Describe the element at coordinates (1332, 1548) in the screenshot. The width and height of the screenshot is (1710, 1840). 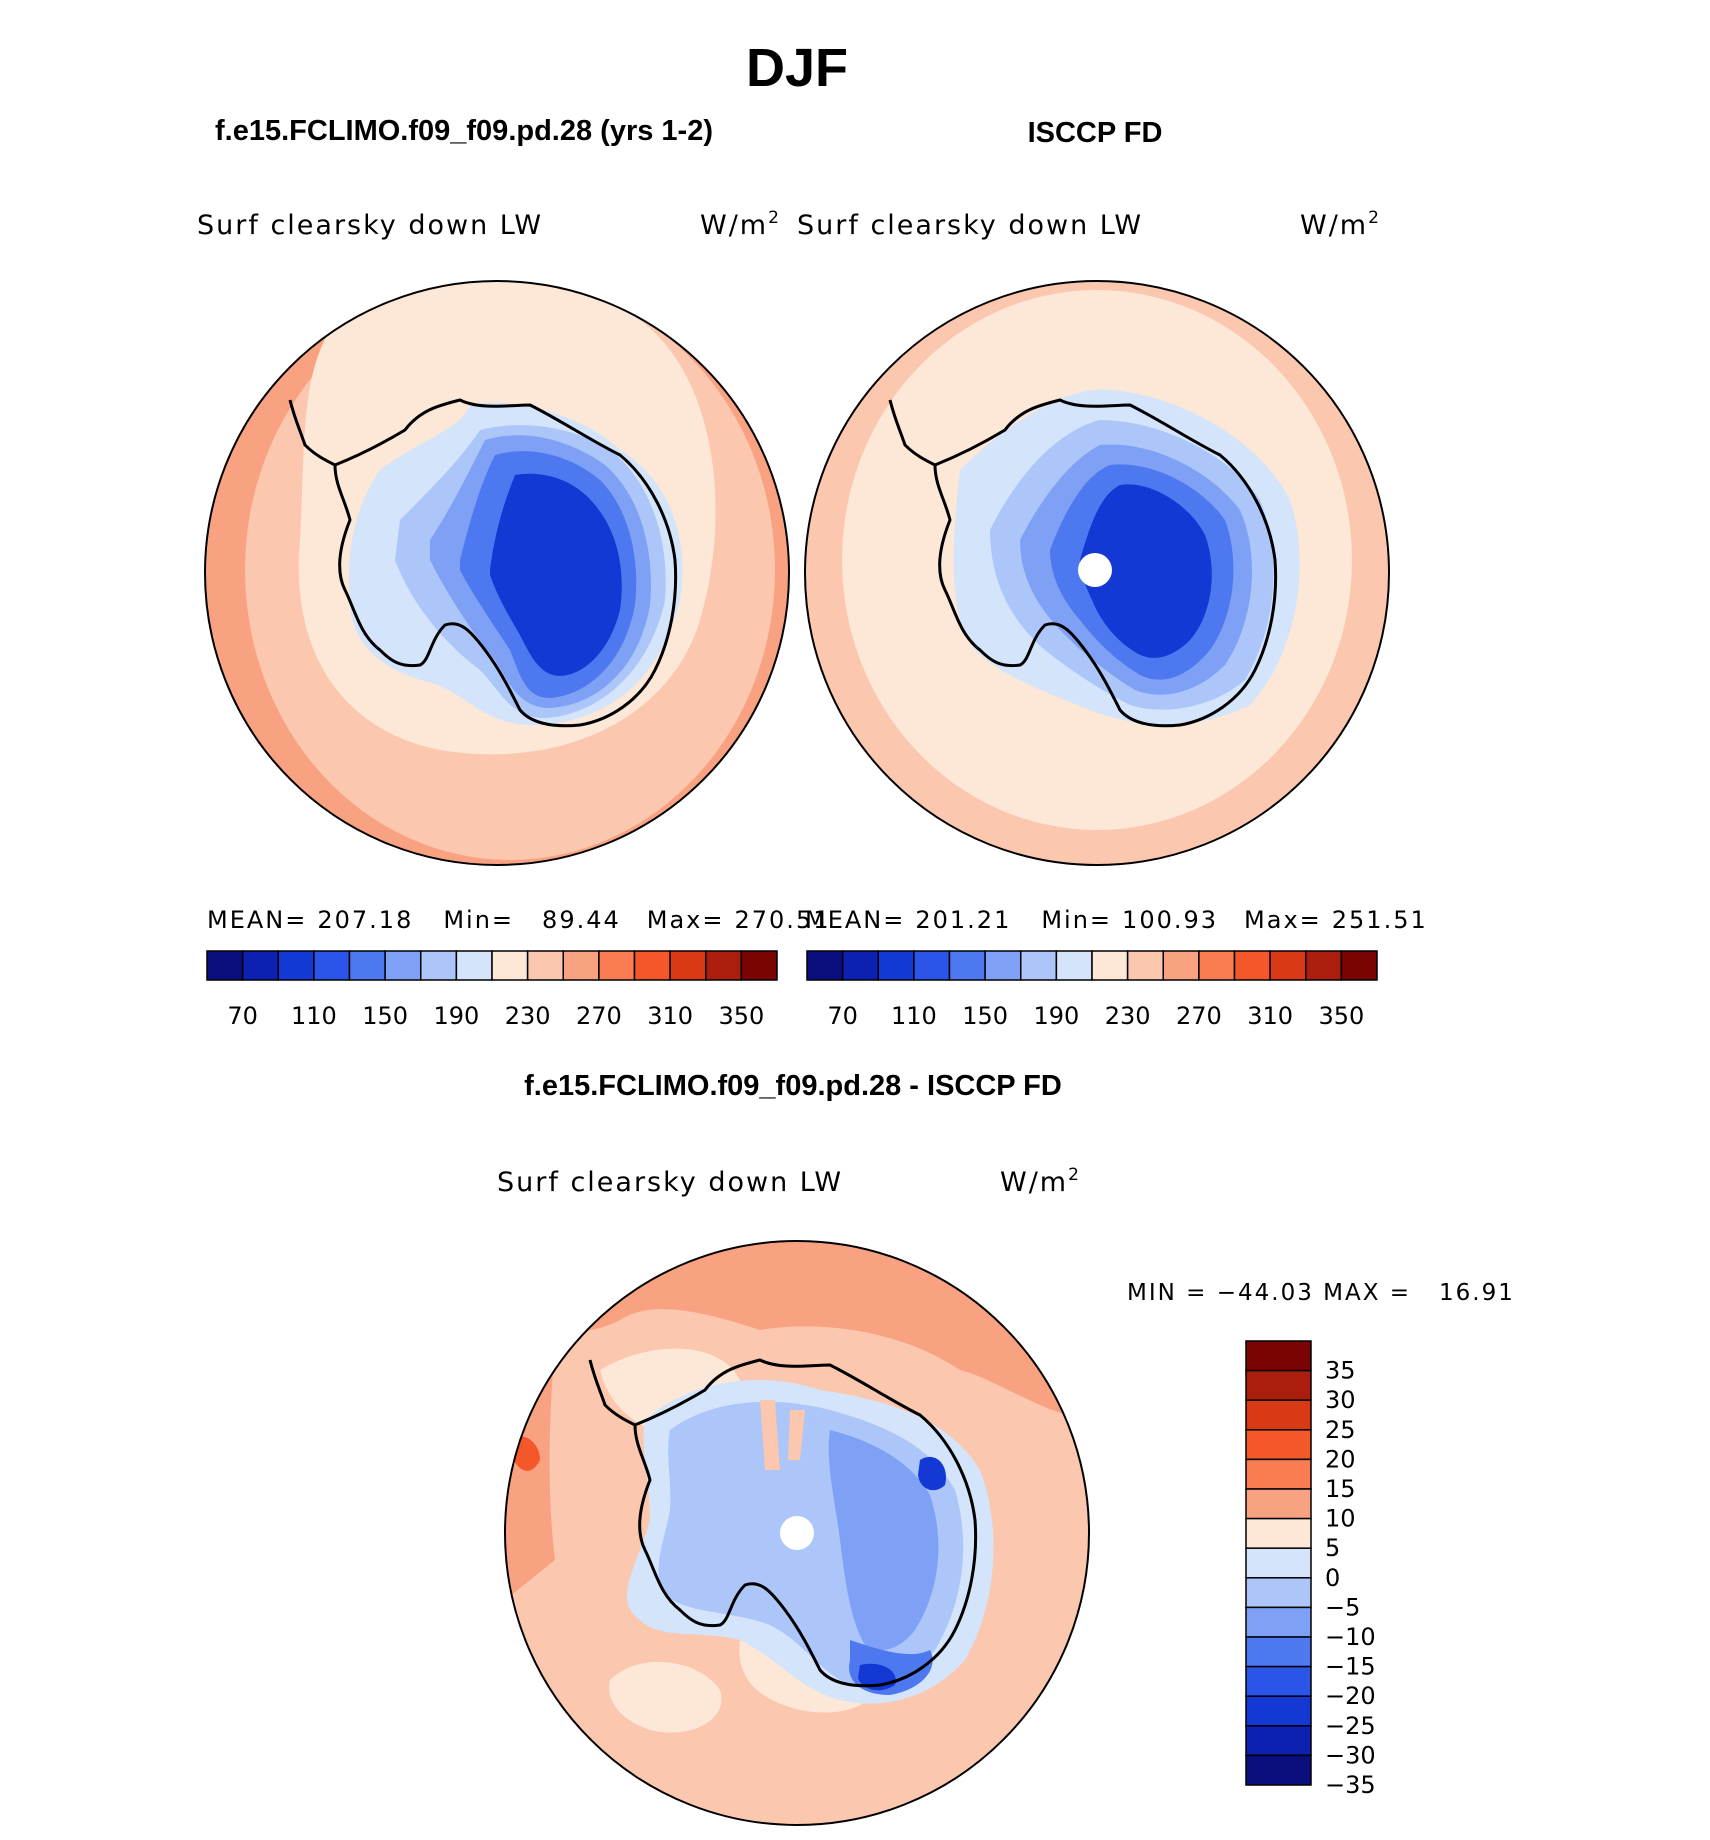
I see `diff-colorbar-tick-label: 5` at that location.